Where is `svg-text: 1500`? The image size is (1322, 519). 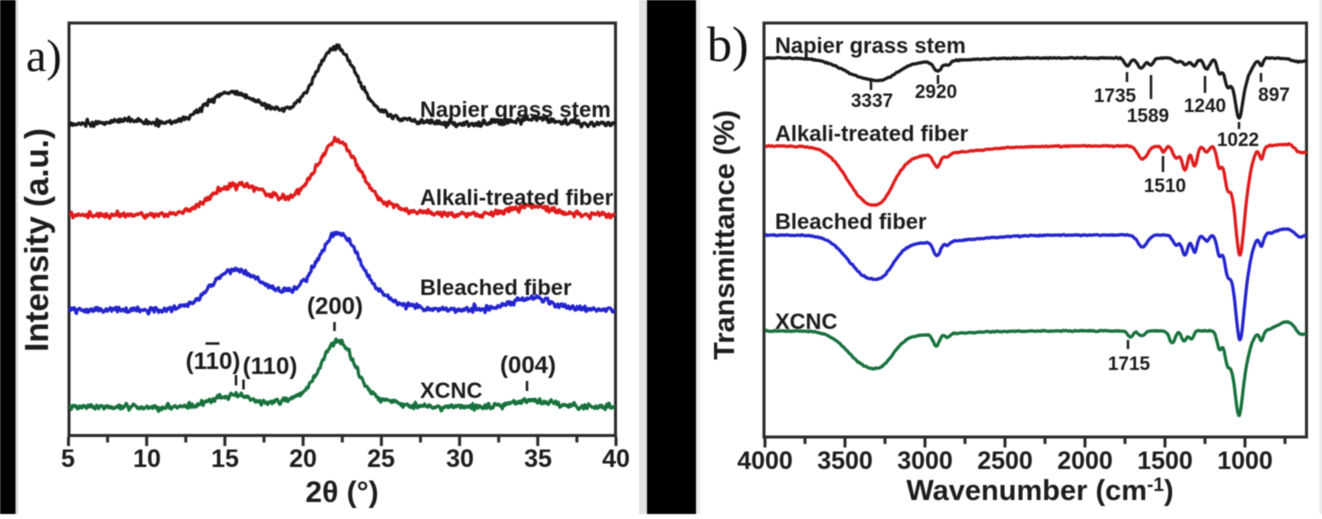 svg-text: 1500 is located at coordinates (1165, 461).